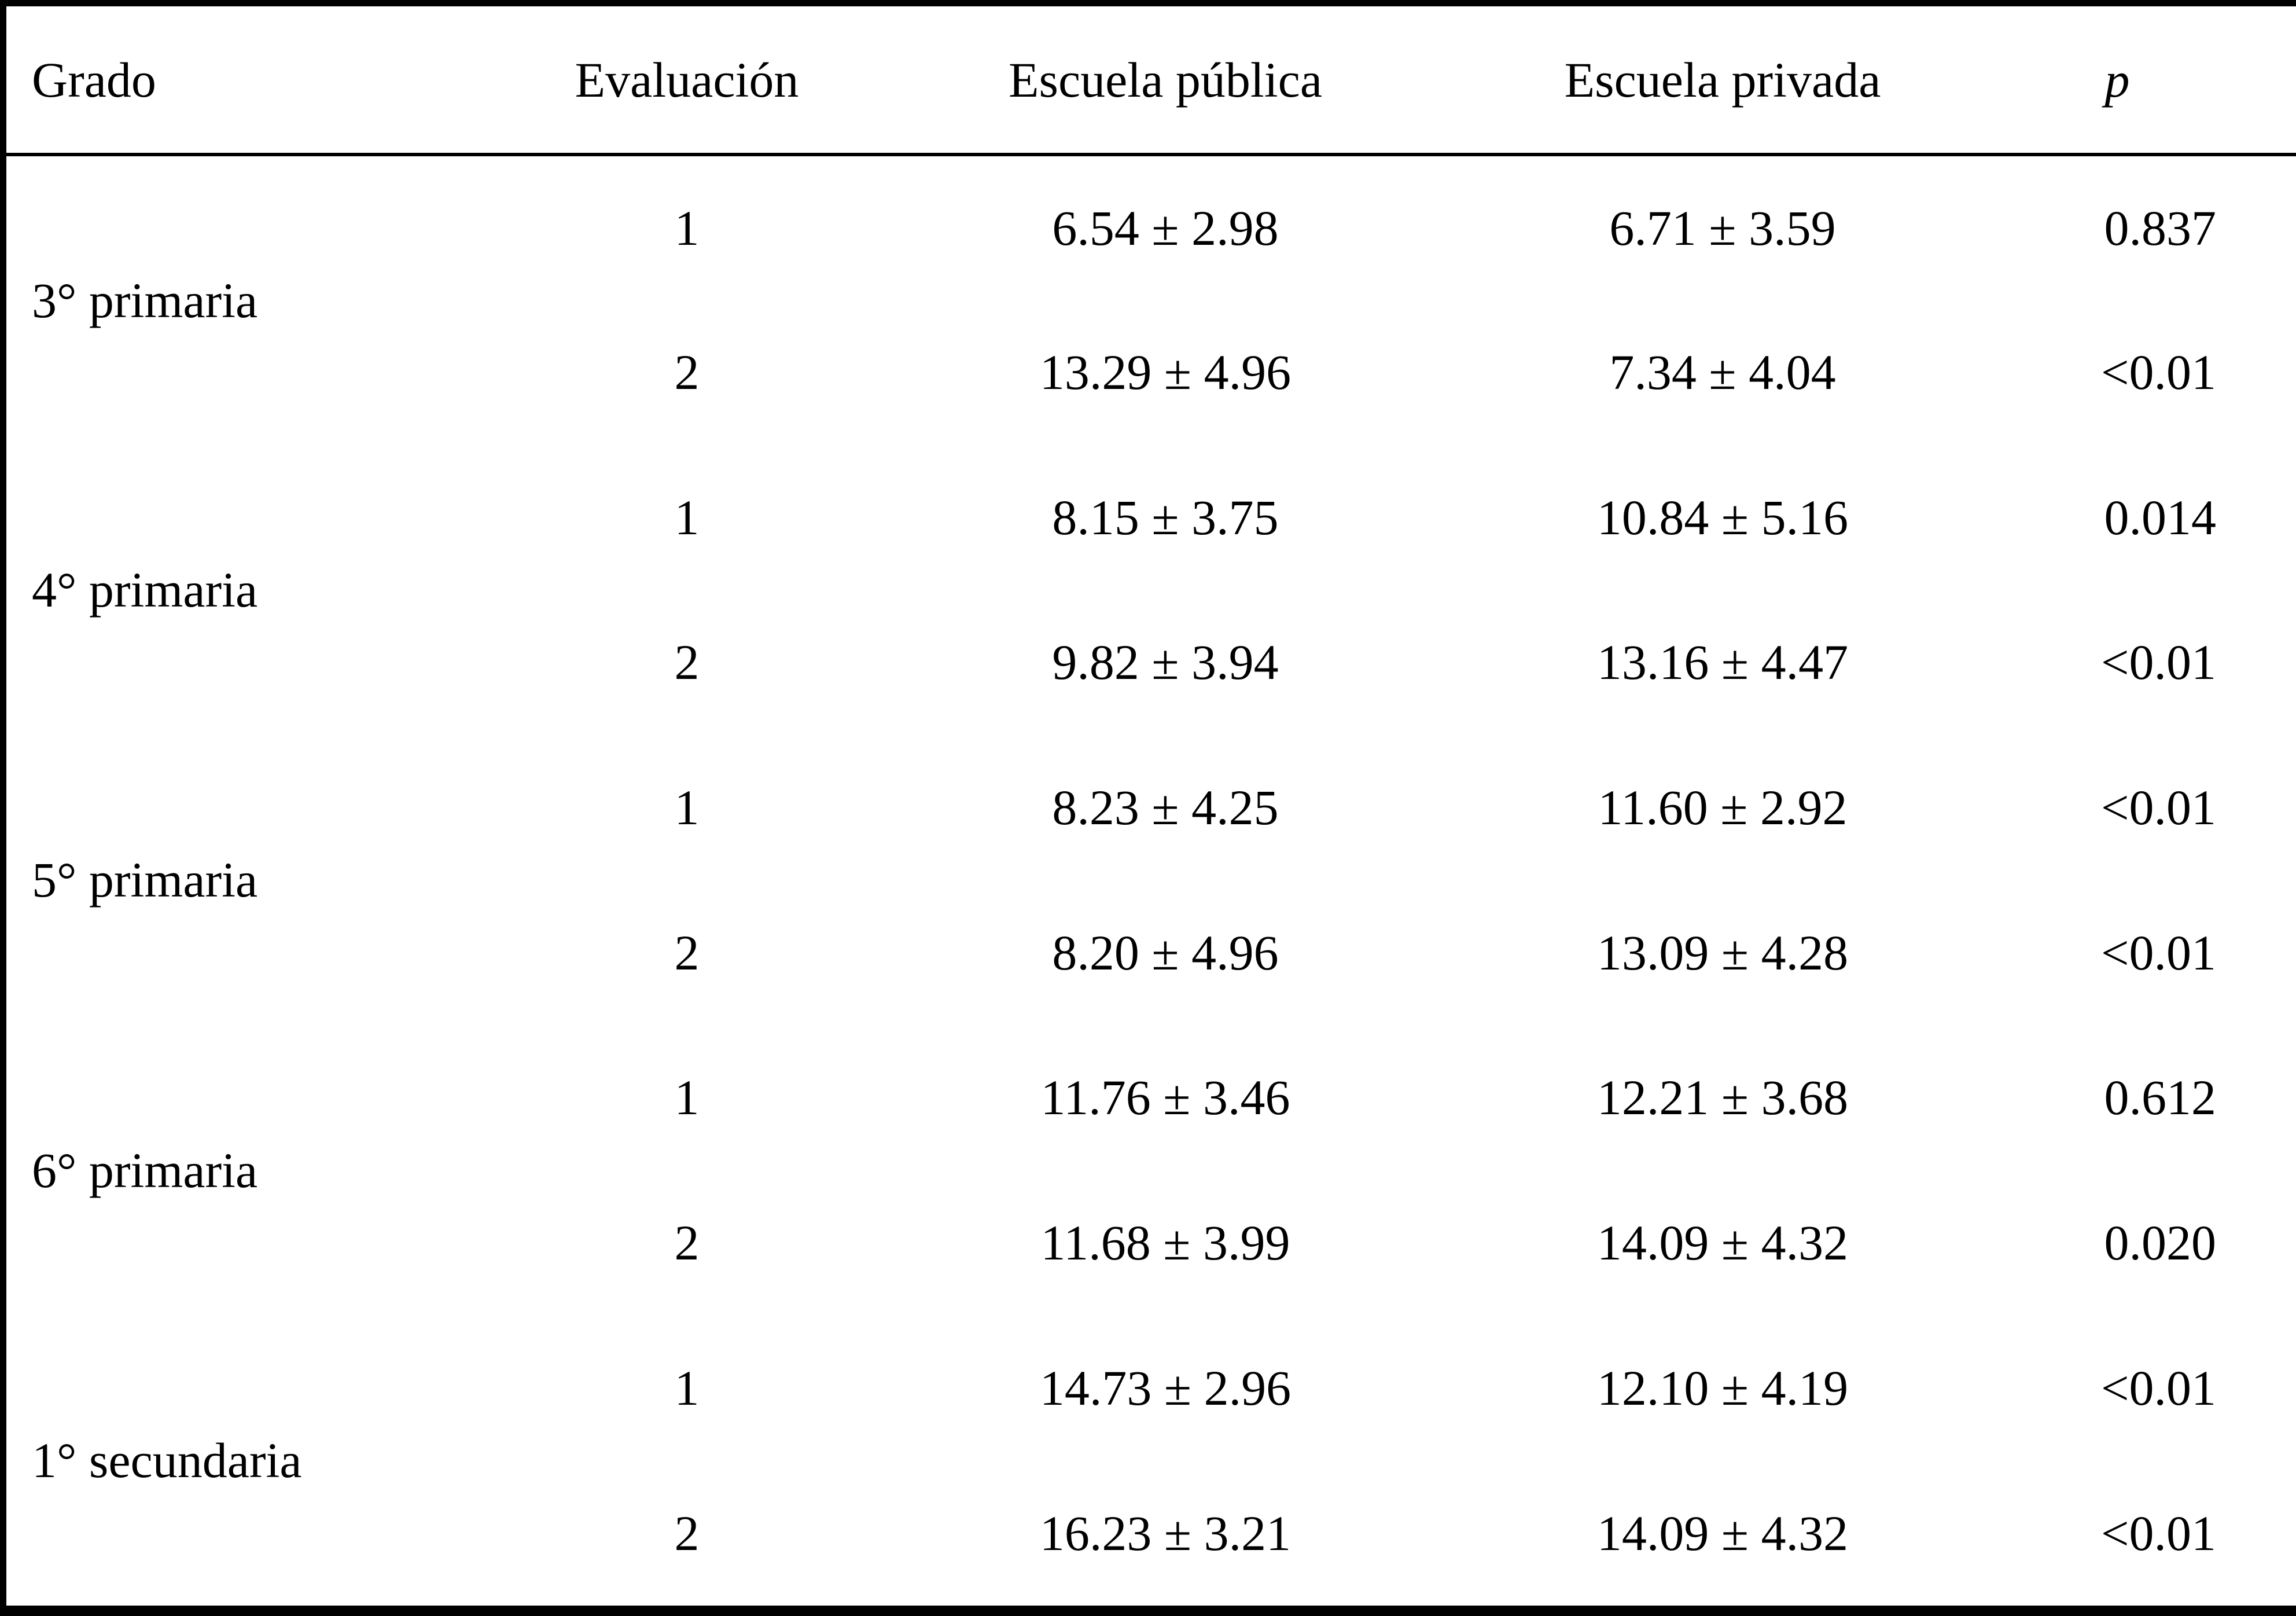  What do you see at coordinates (167, 1461) in the screenshot?
I see `grade-label: 1° secundaria` at bounding box center [167, 1461].